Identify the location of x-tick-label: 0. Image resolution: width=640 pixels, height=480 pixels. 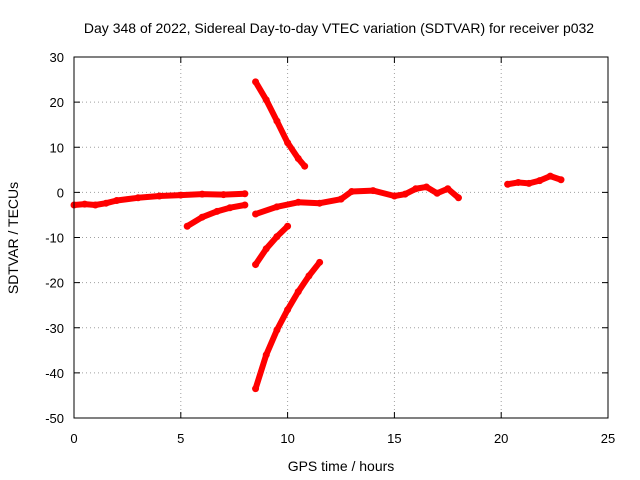
(73, 438).